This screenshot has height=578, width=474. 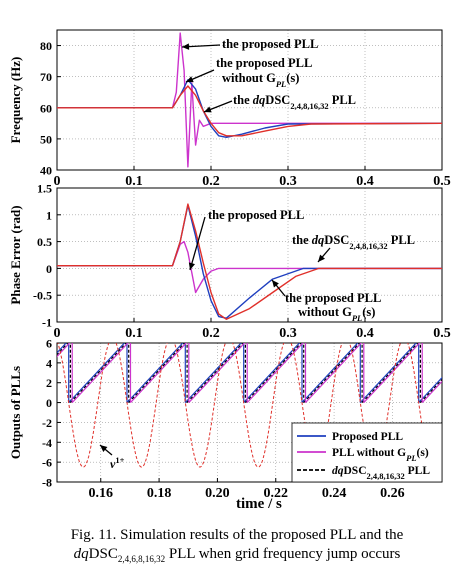 What do you see at coordinates (249, 373) in the screenshot?
I see `sawtooth-dqdsc` at bounding box center [249, 373].